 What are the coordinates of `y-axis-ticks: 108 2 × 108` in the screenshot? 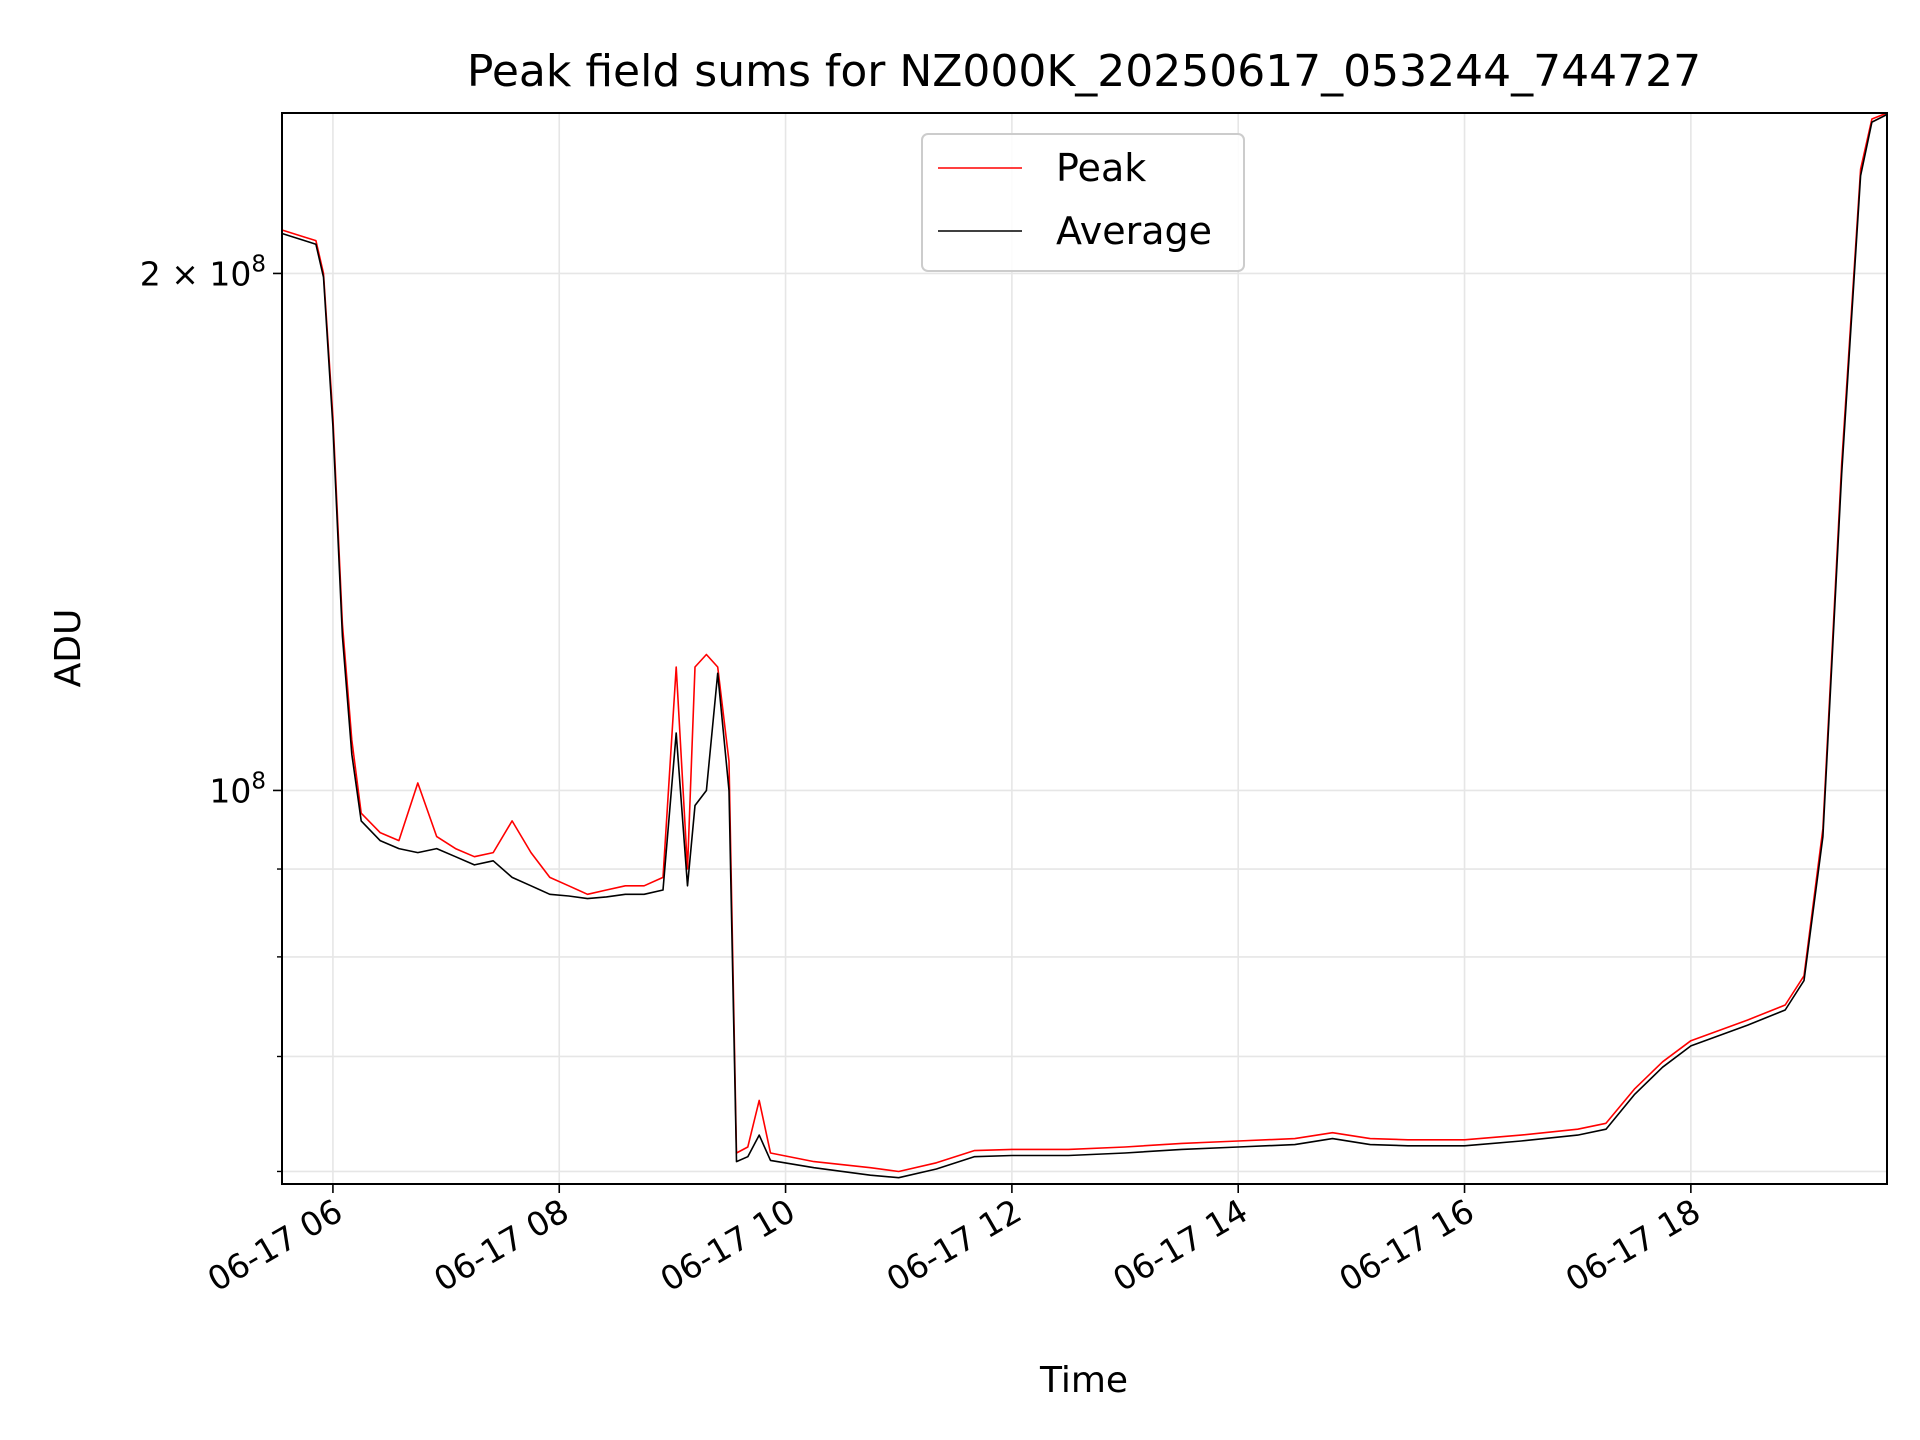 It's located at (211, 712).